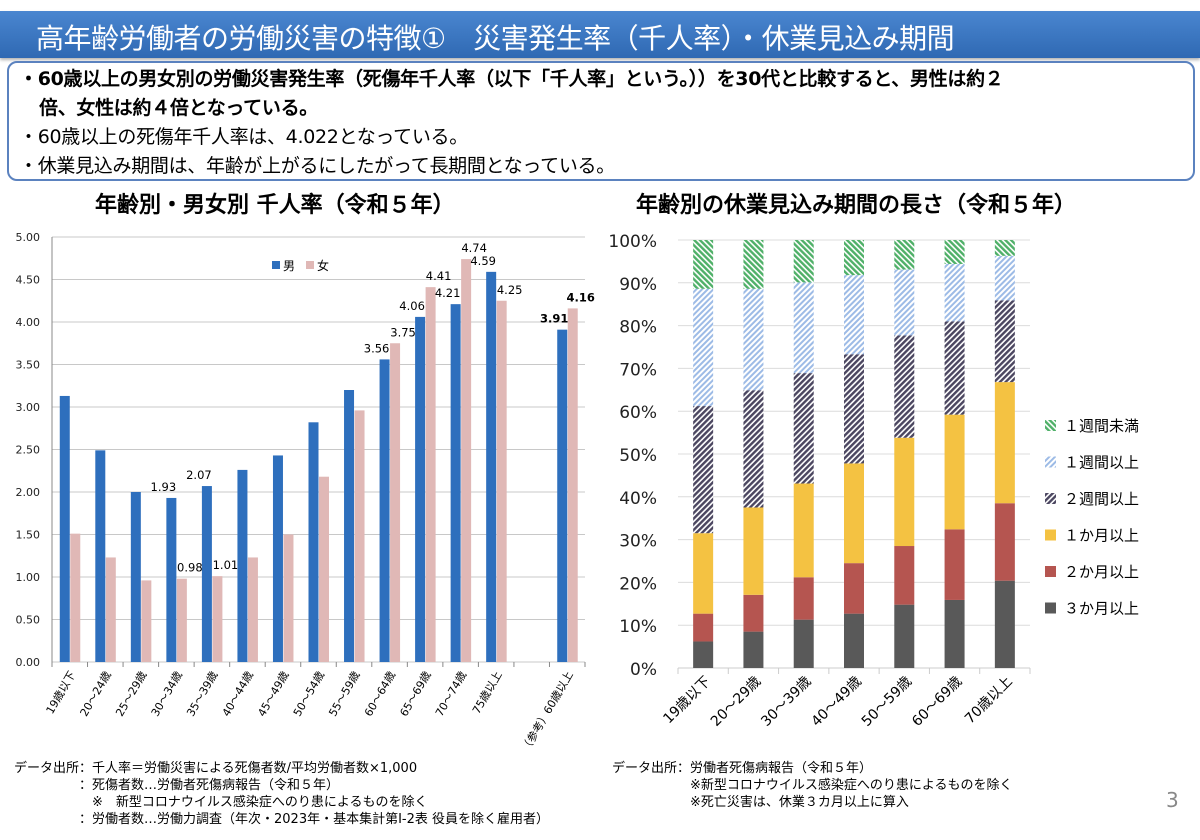  Describe the element at coordinates (1101, 426) in the screenshot. I see `legend-label: １週間未満` at that location.